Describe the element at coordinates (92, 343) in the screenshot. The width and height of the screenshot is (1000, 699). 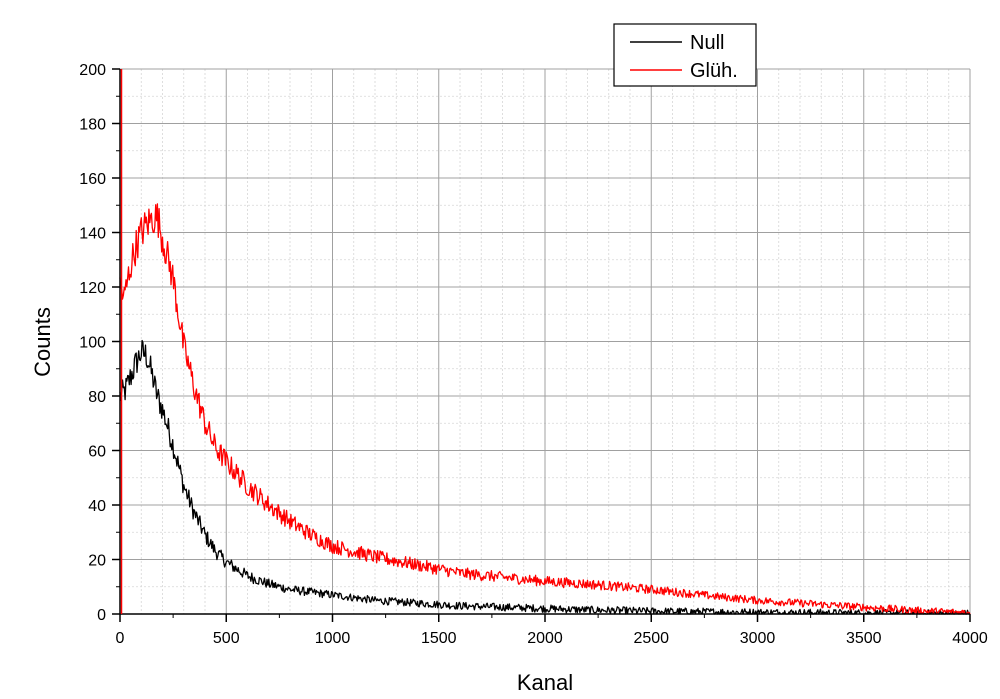
I see `y-tick-label: 100` at that location.